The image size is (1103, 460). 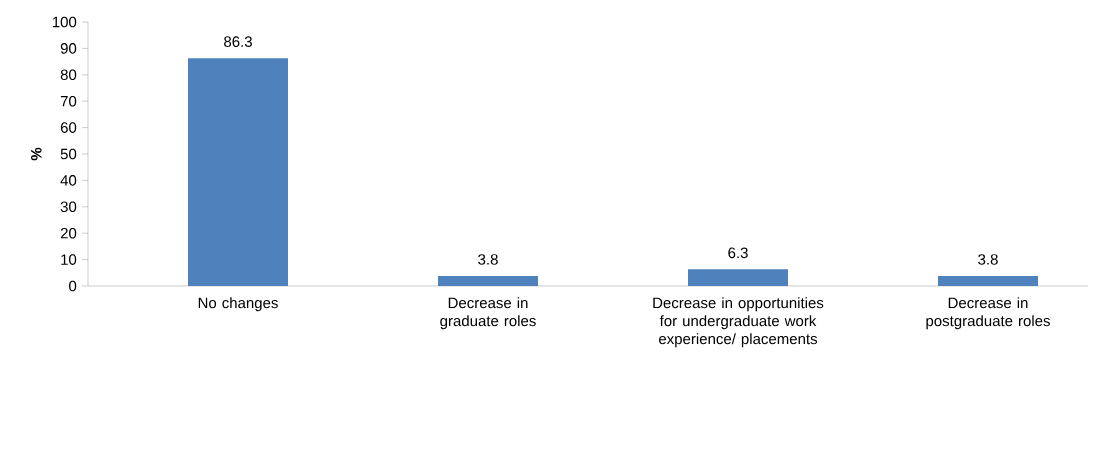 I want to click on data-label: 86.3, so click(x=238, y=41).